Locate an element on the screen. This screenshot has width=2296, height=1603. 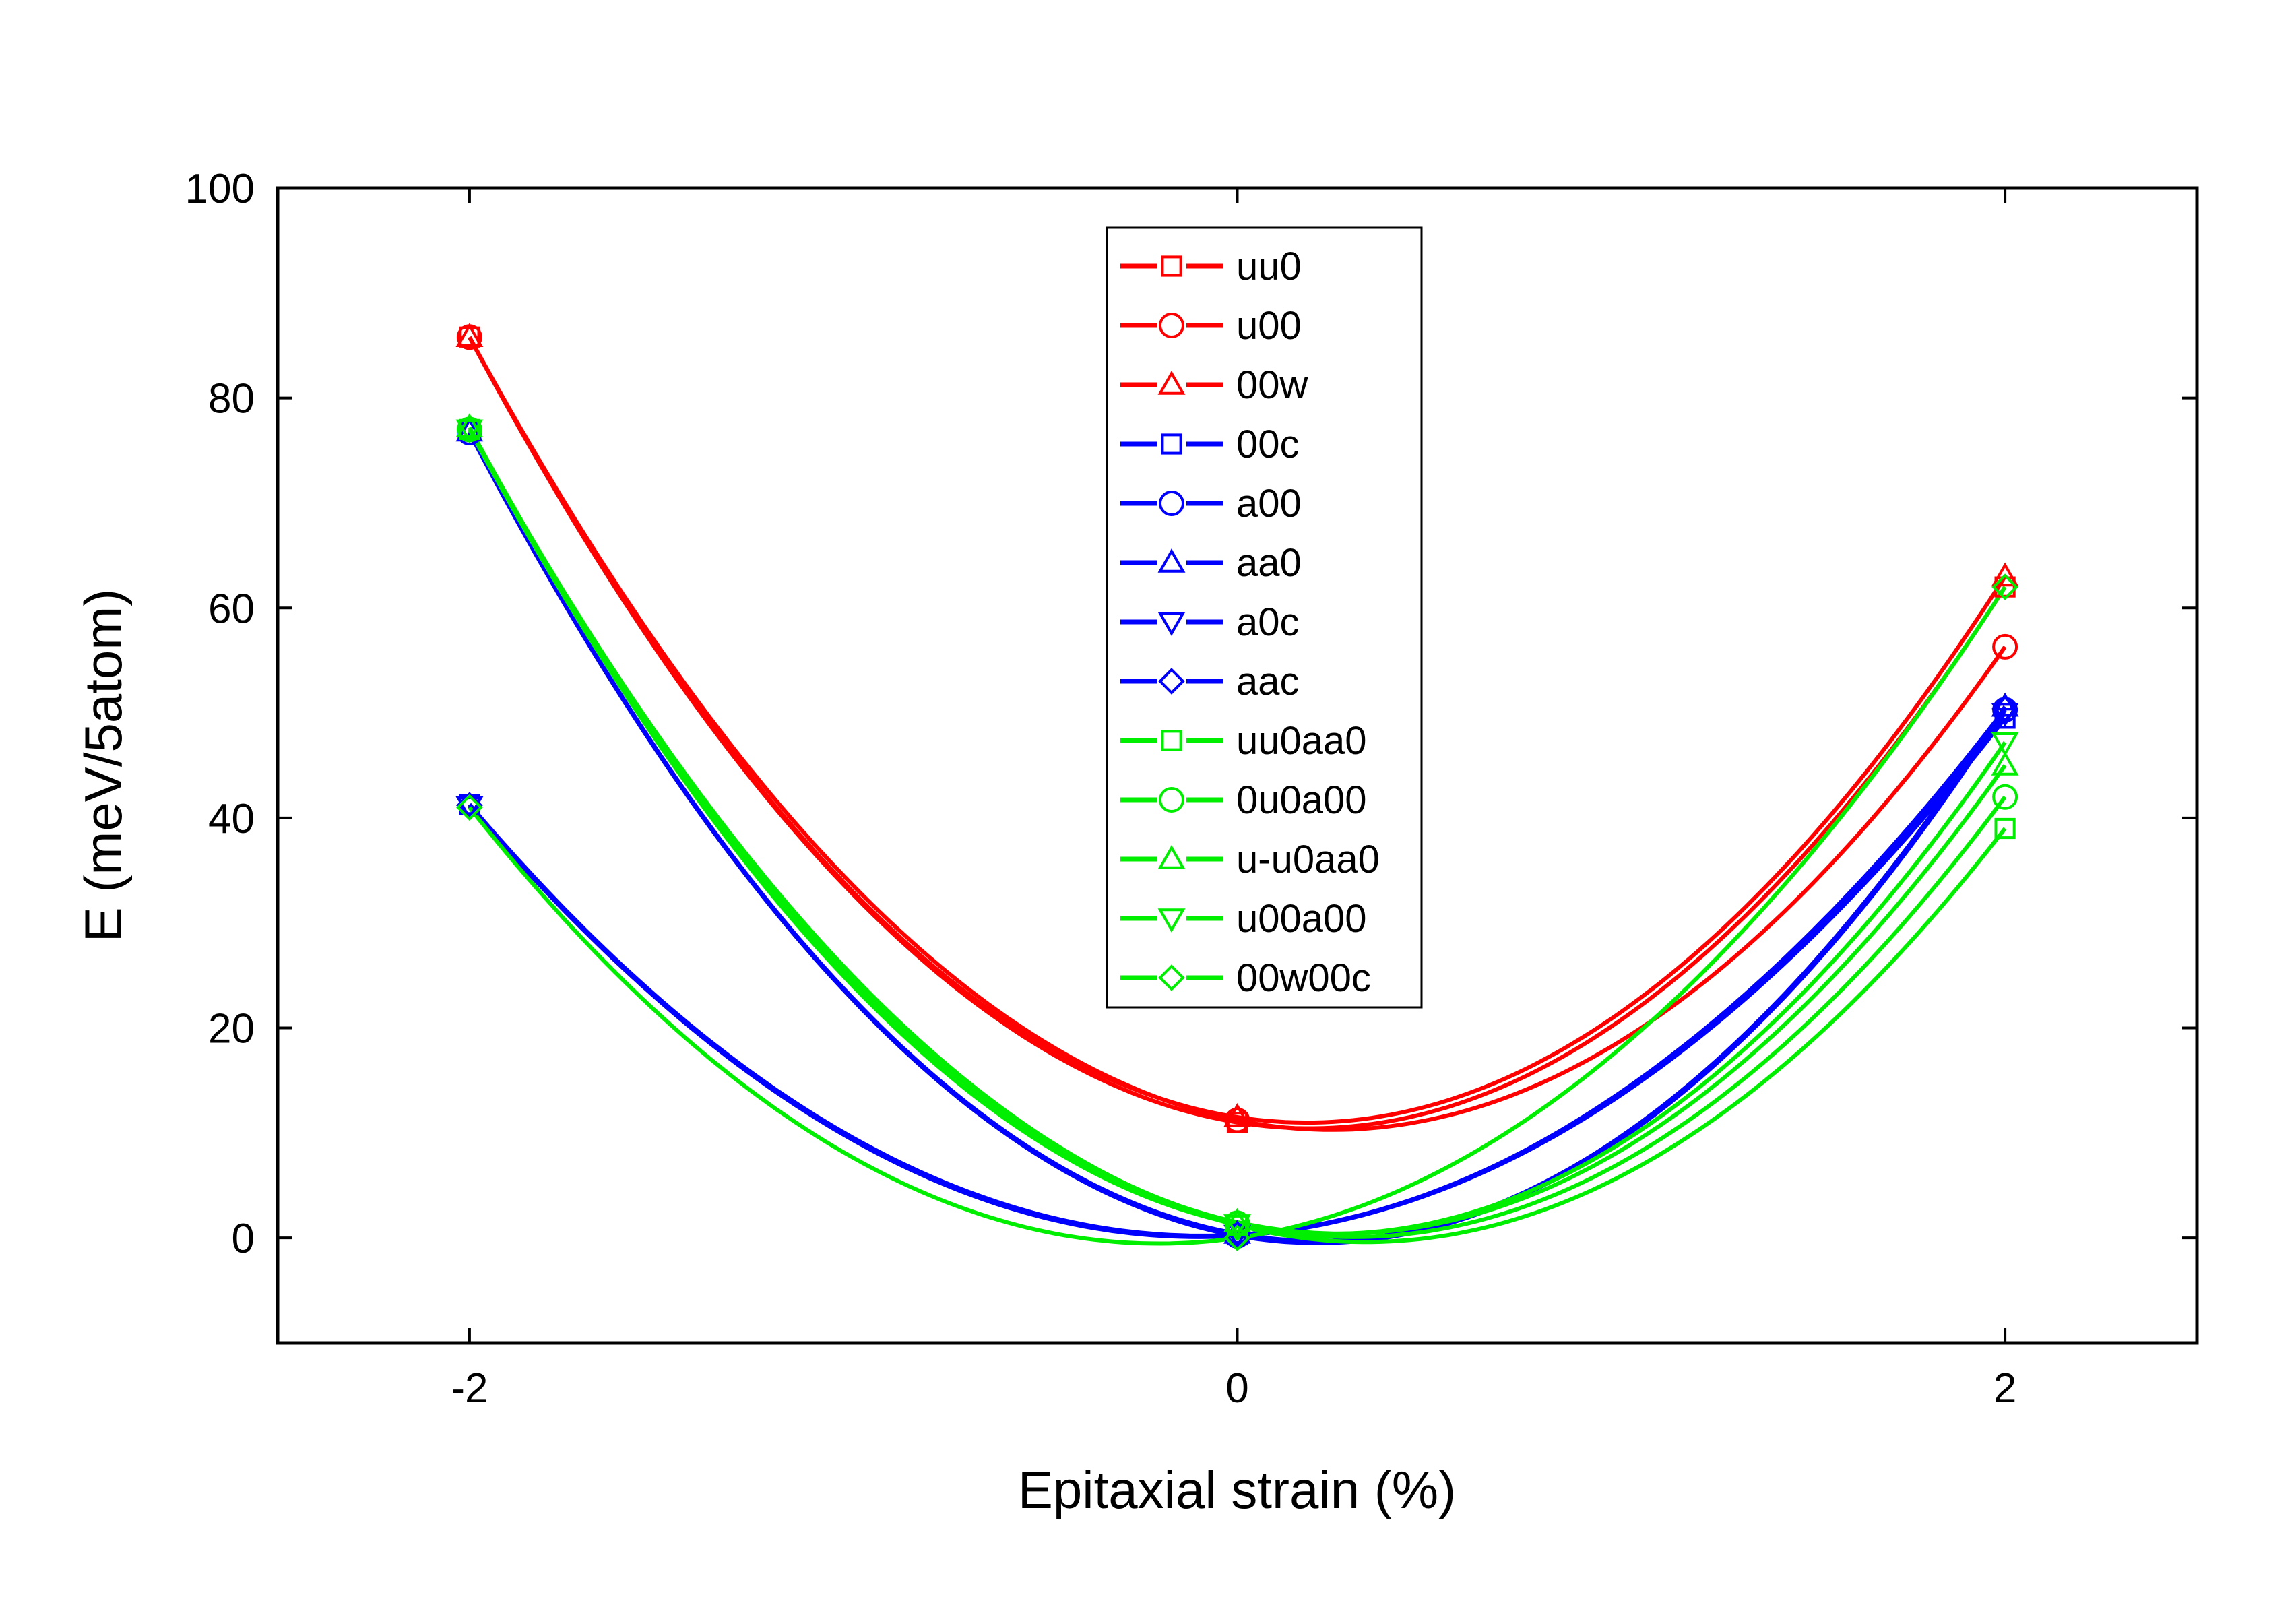
legend-label: u00 is located at coordinates (1269, 326).